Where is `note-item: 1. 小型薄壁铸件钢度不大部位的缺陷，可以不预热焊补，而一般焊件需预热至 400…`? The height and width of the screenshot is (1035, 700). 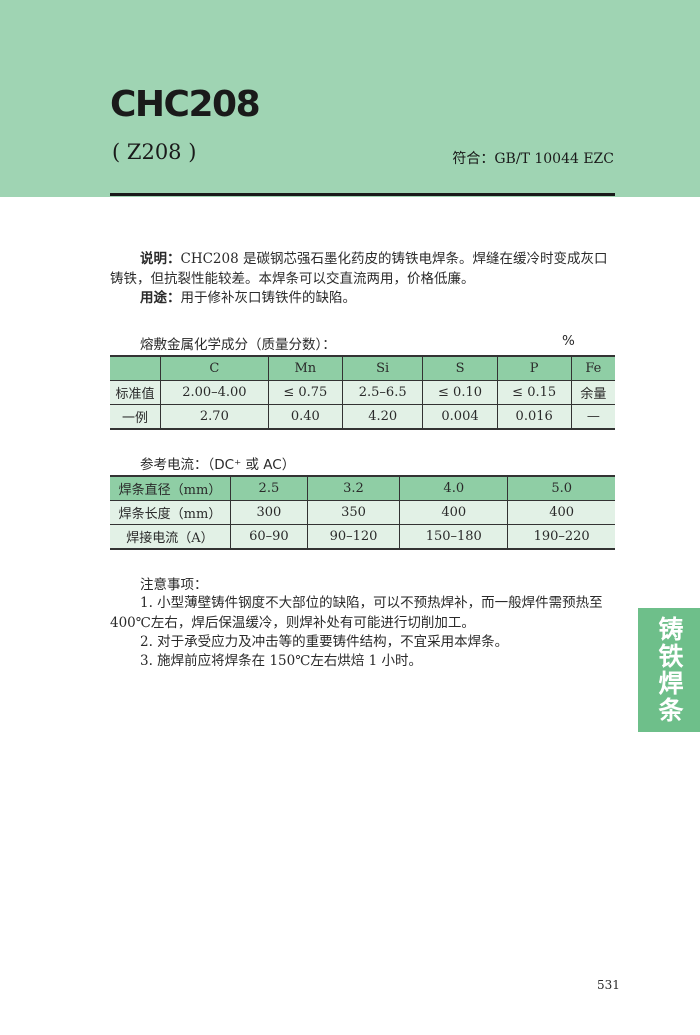 note-item: 1. 小型薄壁铸件钢度不大部位的缺陷，可以不预热焊补，而一般焊件需预热至 400… is located at coordinates (356, 613).